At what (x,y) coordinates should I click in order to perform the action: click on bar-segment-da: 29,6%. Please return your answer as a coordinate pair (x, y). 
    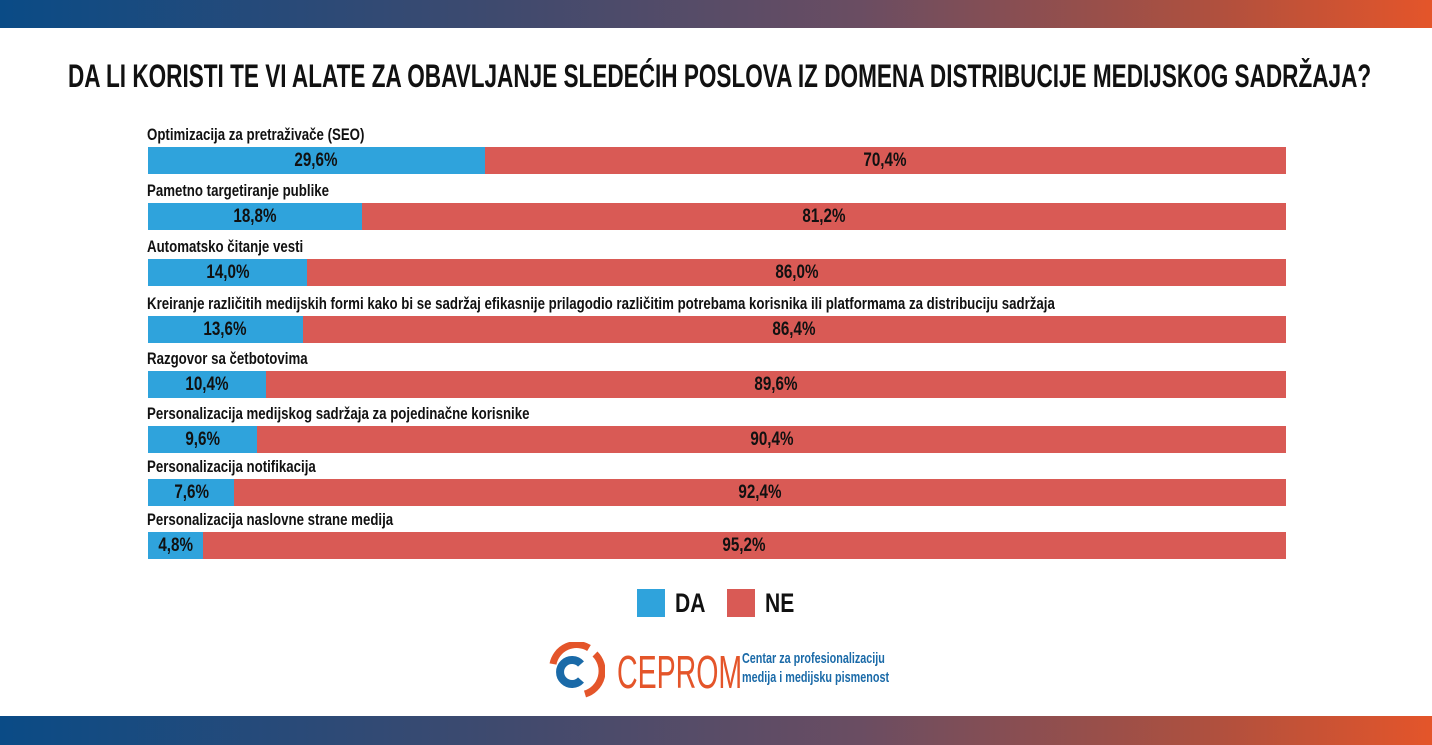
    Looking at the image, I should click on (316, 160).